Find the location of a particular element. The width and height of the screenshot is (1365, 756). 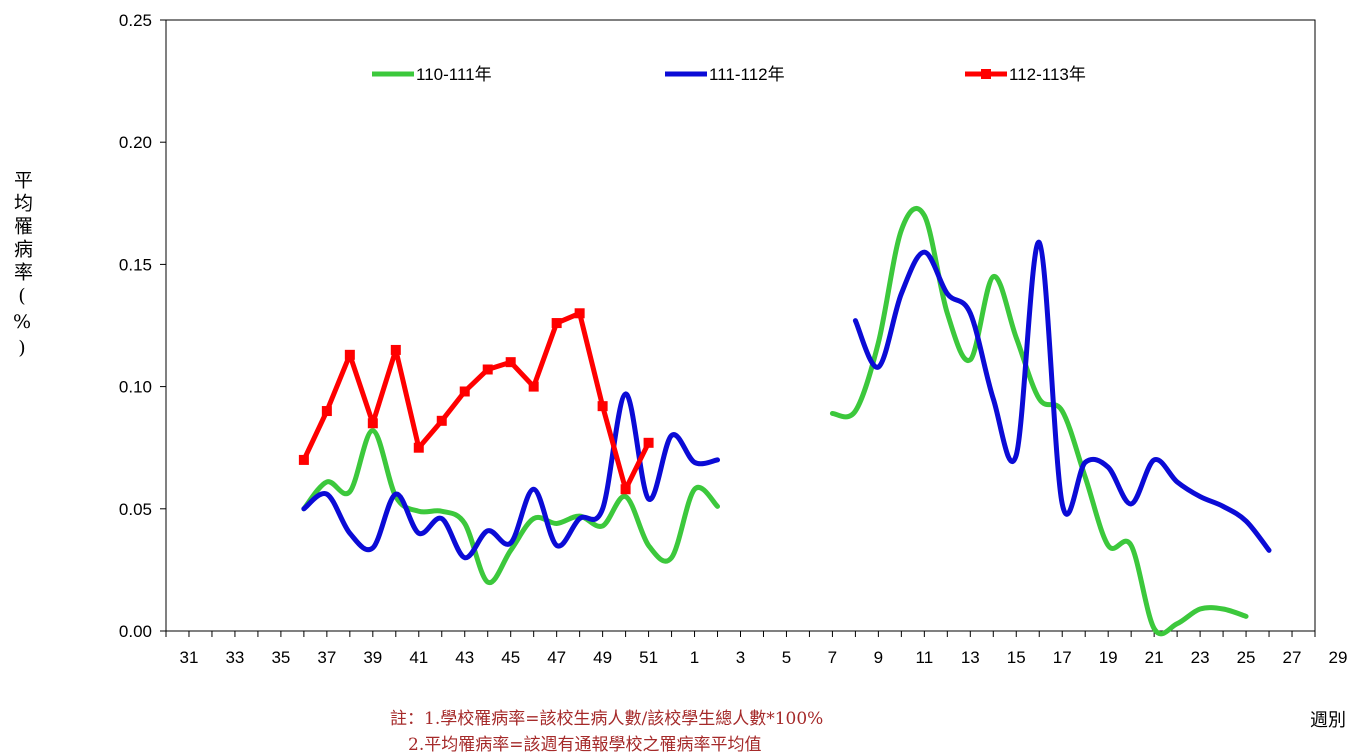

y-tick-label: 0.20 is located at coordinates (135, 142).